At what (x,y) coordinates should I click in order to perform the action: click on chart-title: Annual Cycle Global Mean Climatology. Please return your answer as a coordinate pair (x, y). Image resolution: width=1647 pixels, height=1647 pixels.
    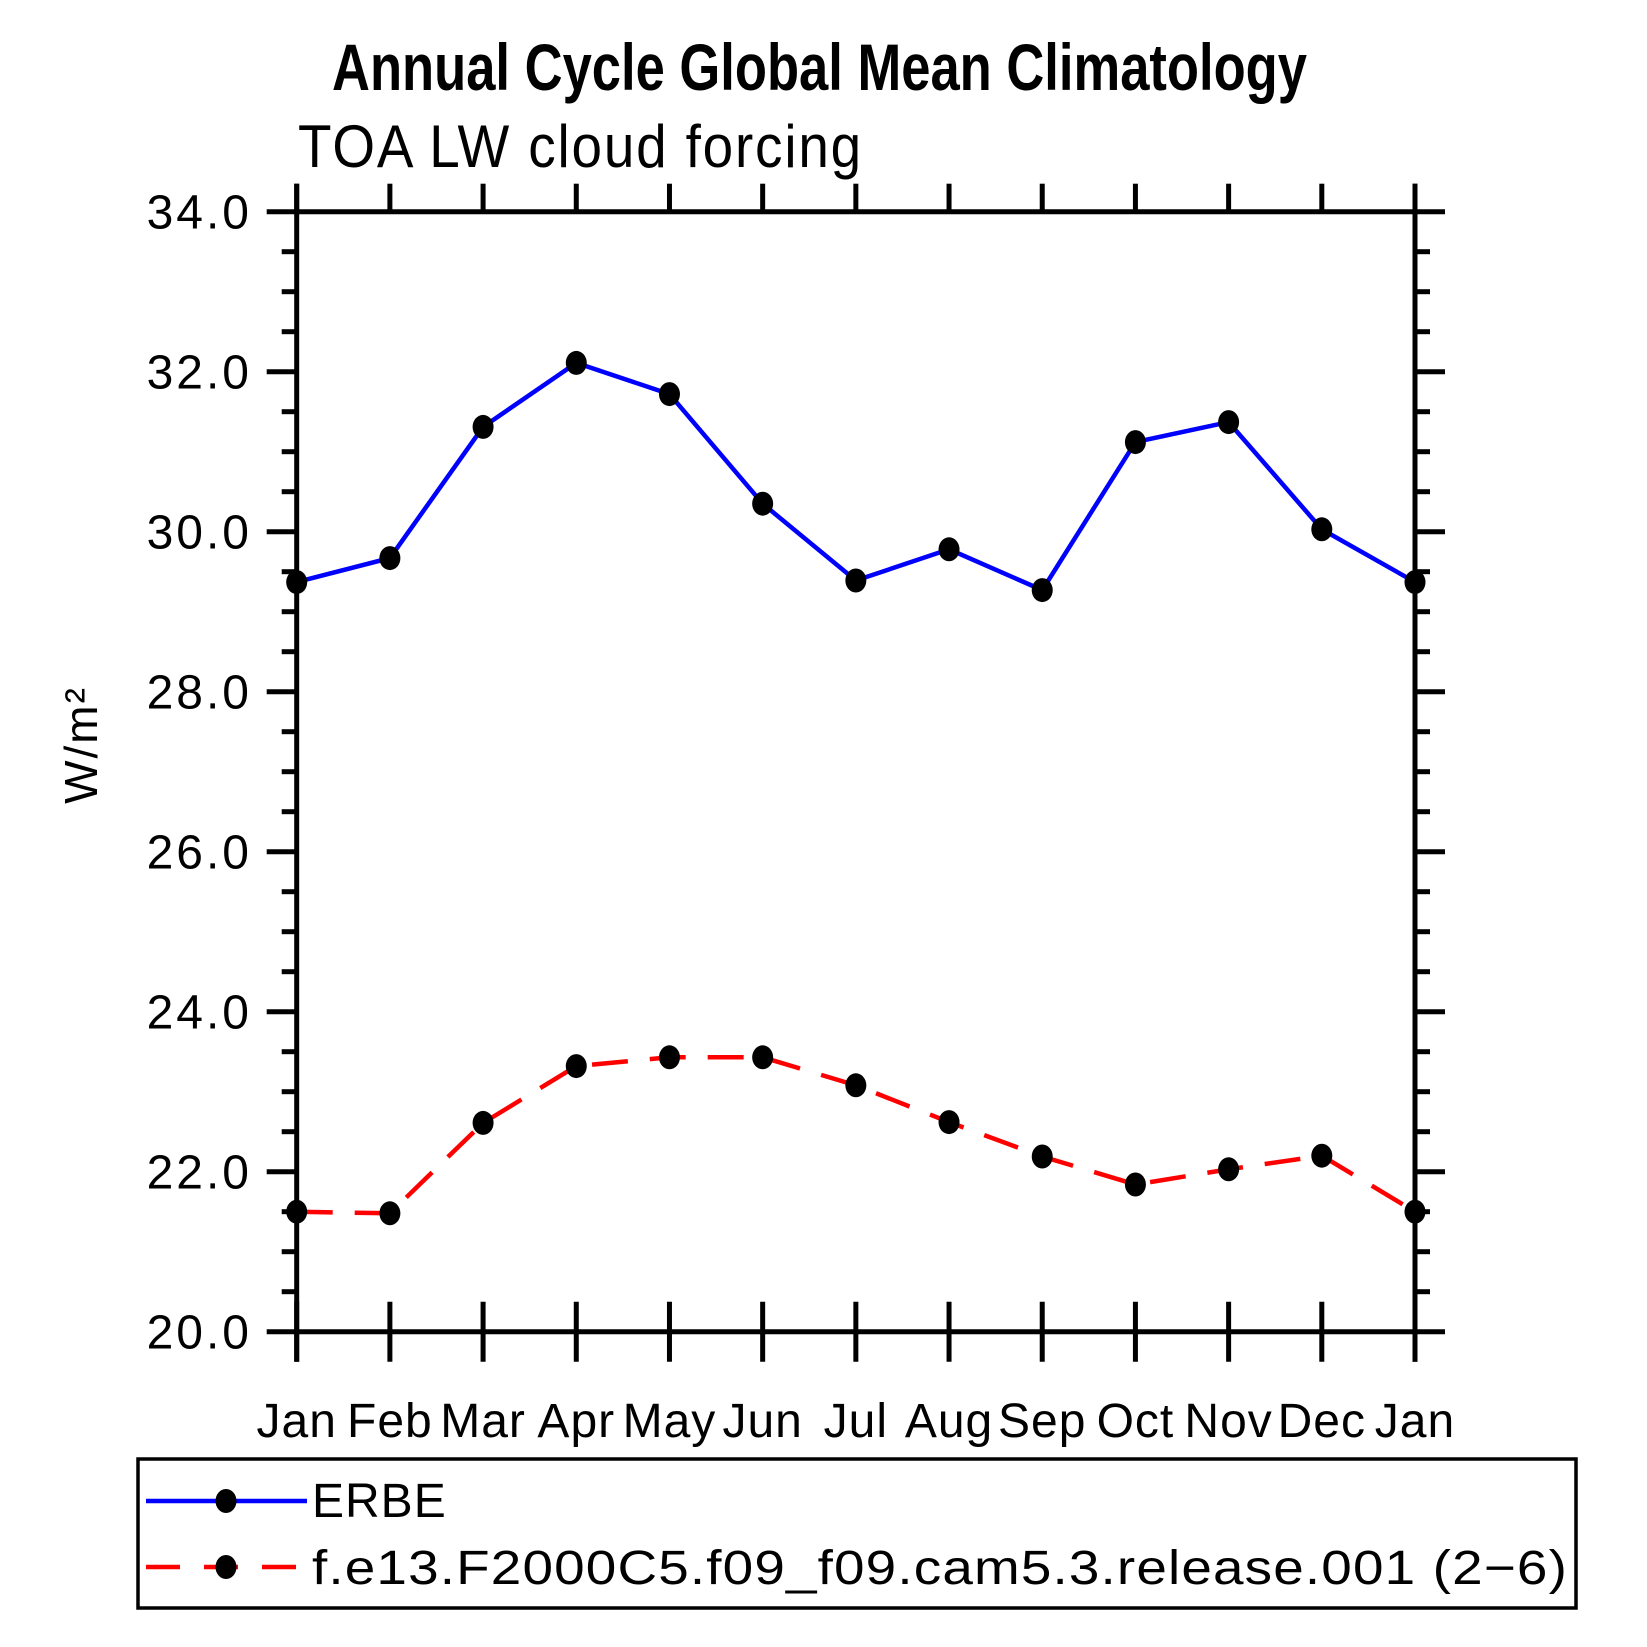
    Looking at the image, I should click on (819, 67).